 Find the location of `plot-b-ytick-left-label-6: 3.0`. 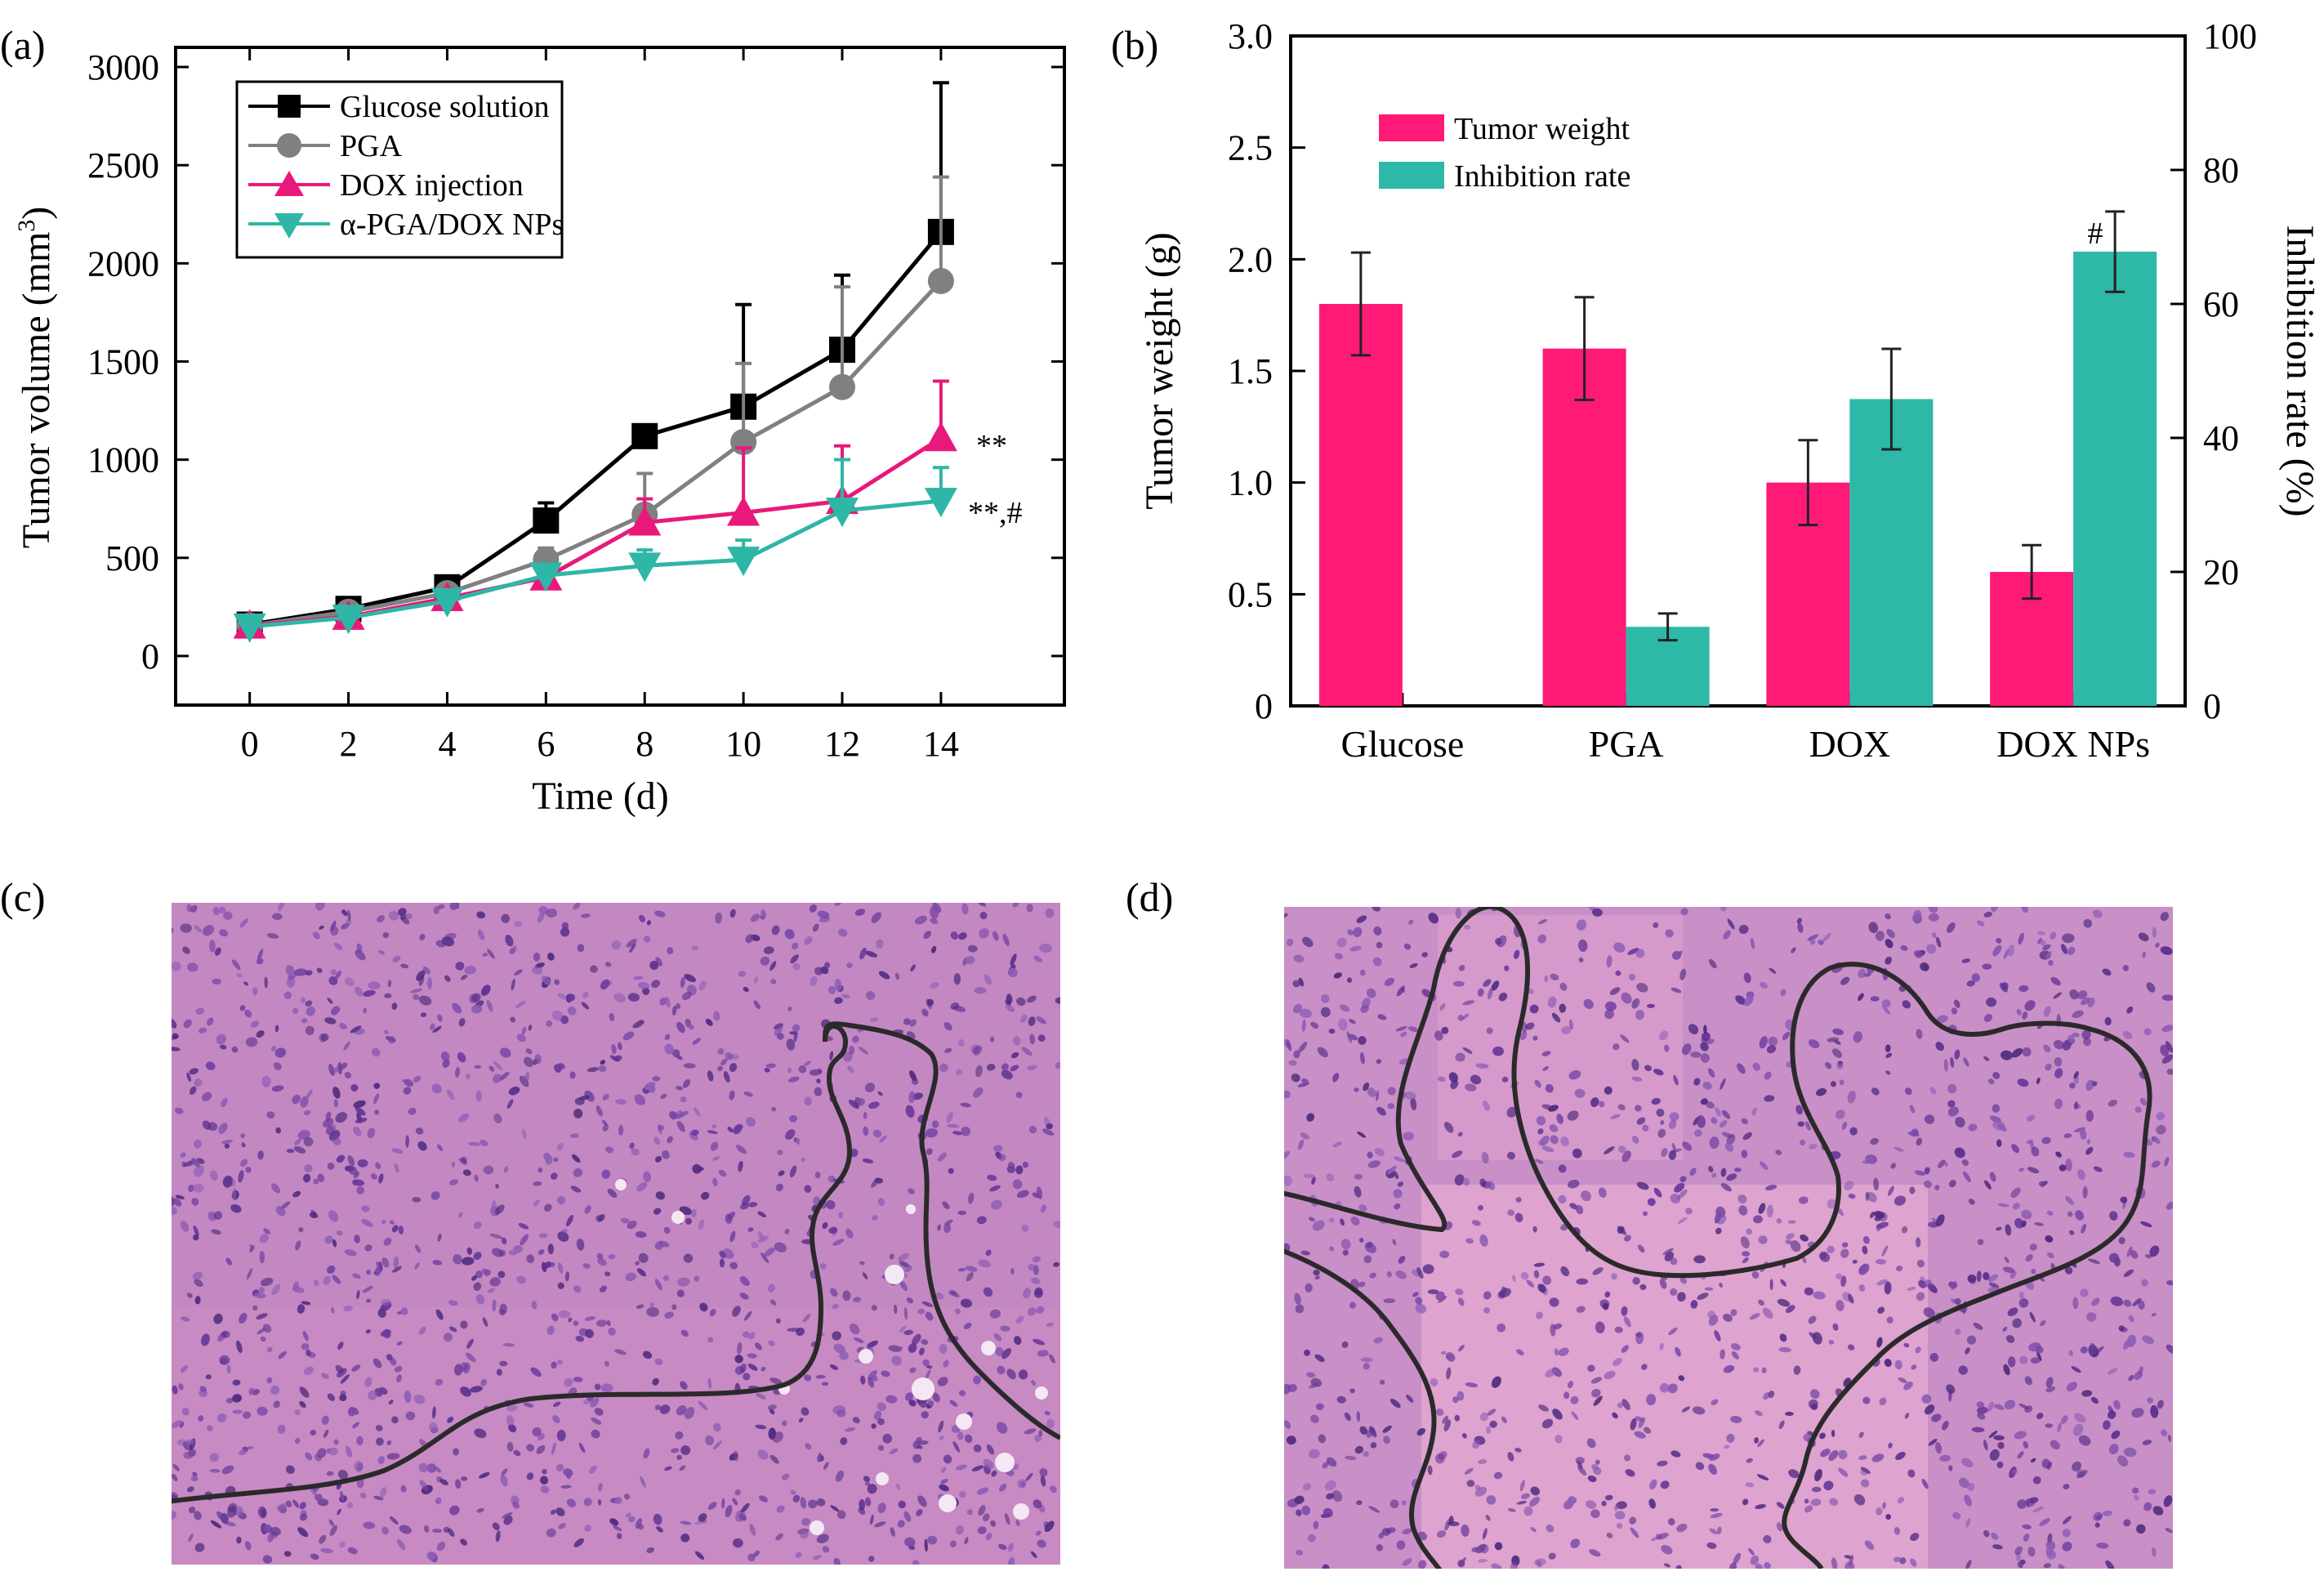

plot-b-ytick-left-label-6: 3.0 is located at coordinates (1250, 36).